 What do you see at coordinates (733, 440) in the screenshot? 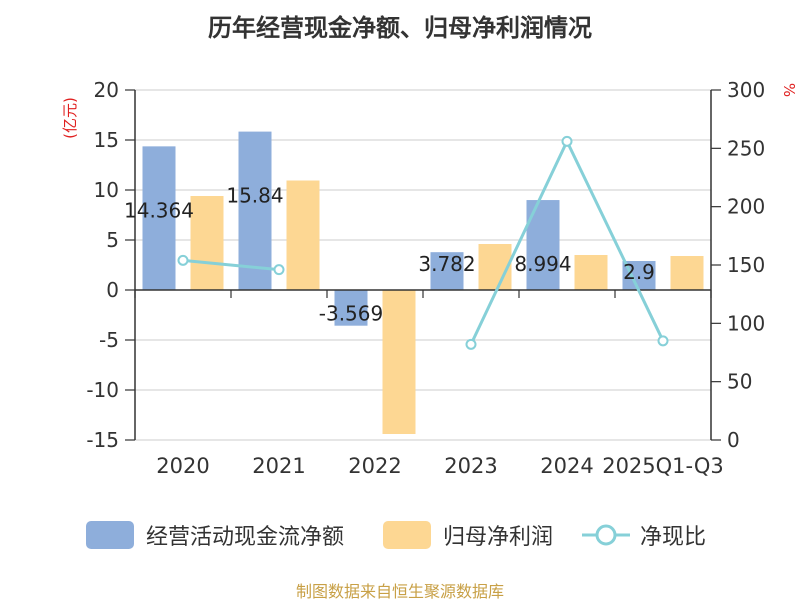
I see `right-tick-label-6: 0` at bounding box center [733, 440].